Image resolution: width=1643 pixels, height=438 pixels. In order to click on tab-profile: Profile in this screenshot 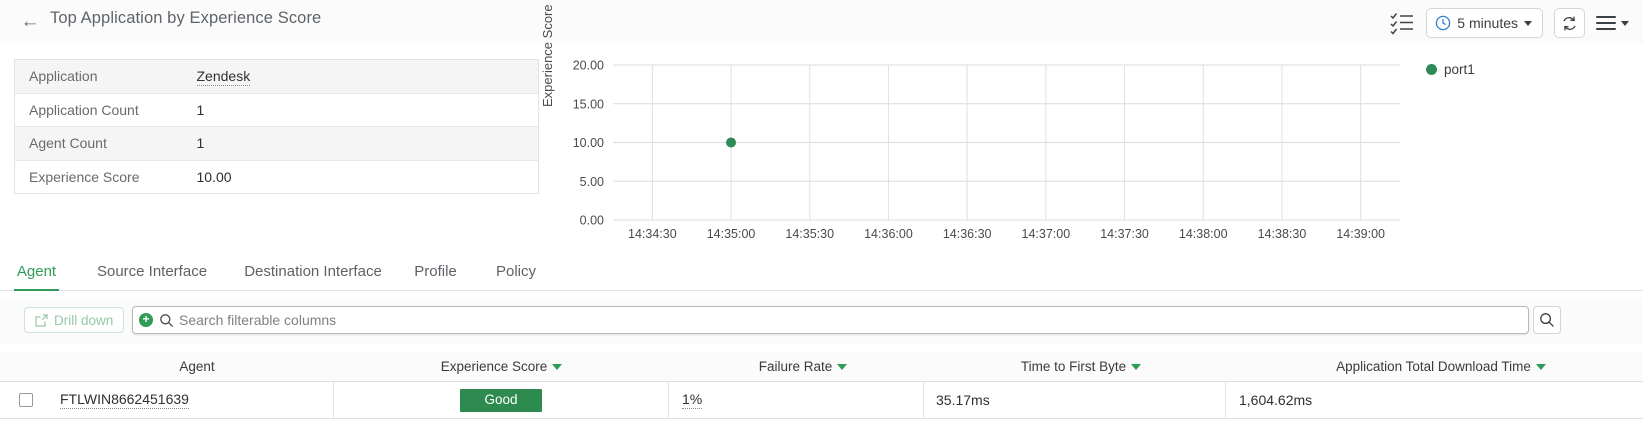, I will do `click(435, 271)`.